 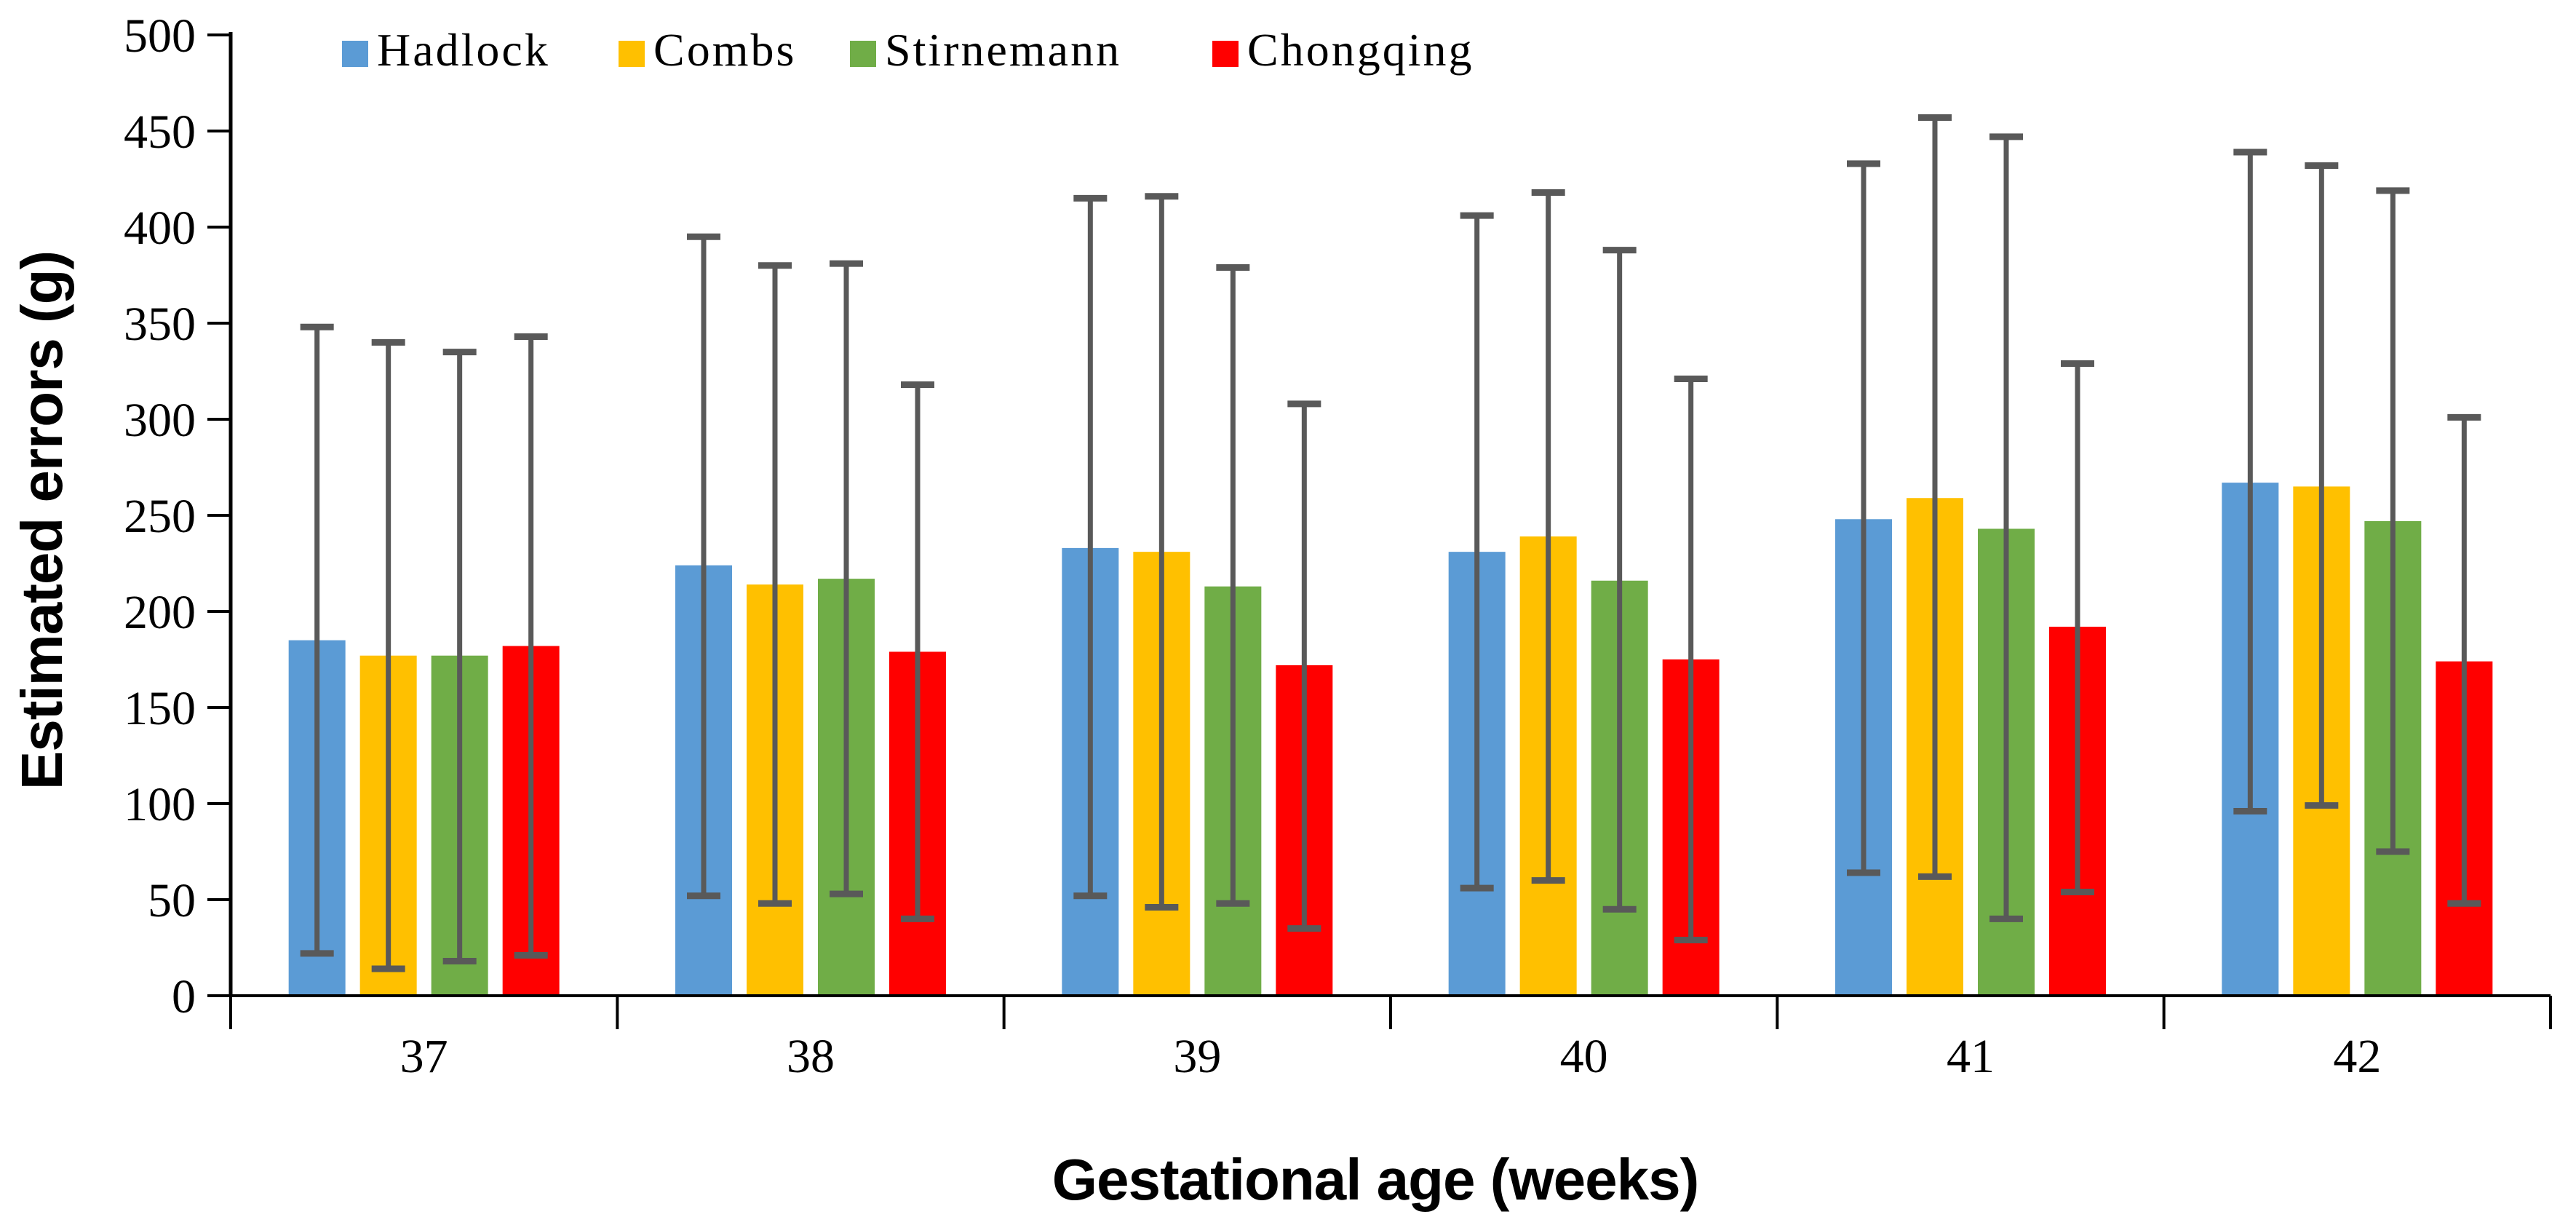 What do you see at coordinates (184, 996) in the screenshot?
I see `y-tick-label: 0` at bounding box center [184, 996].